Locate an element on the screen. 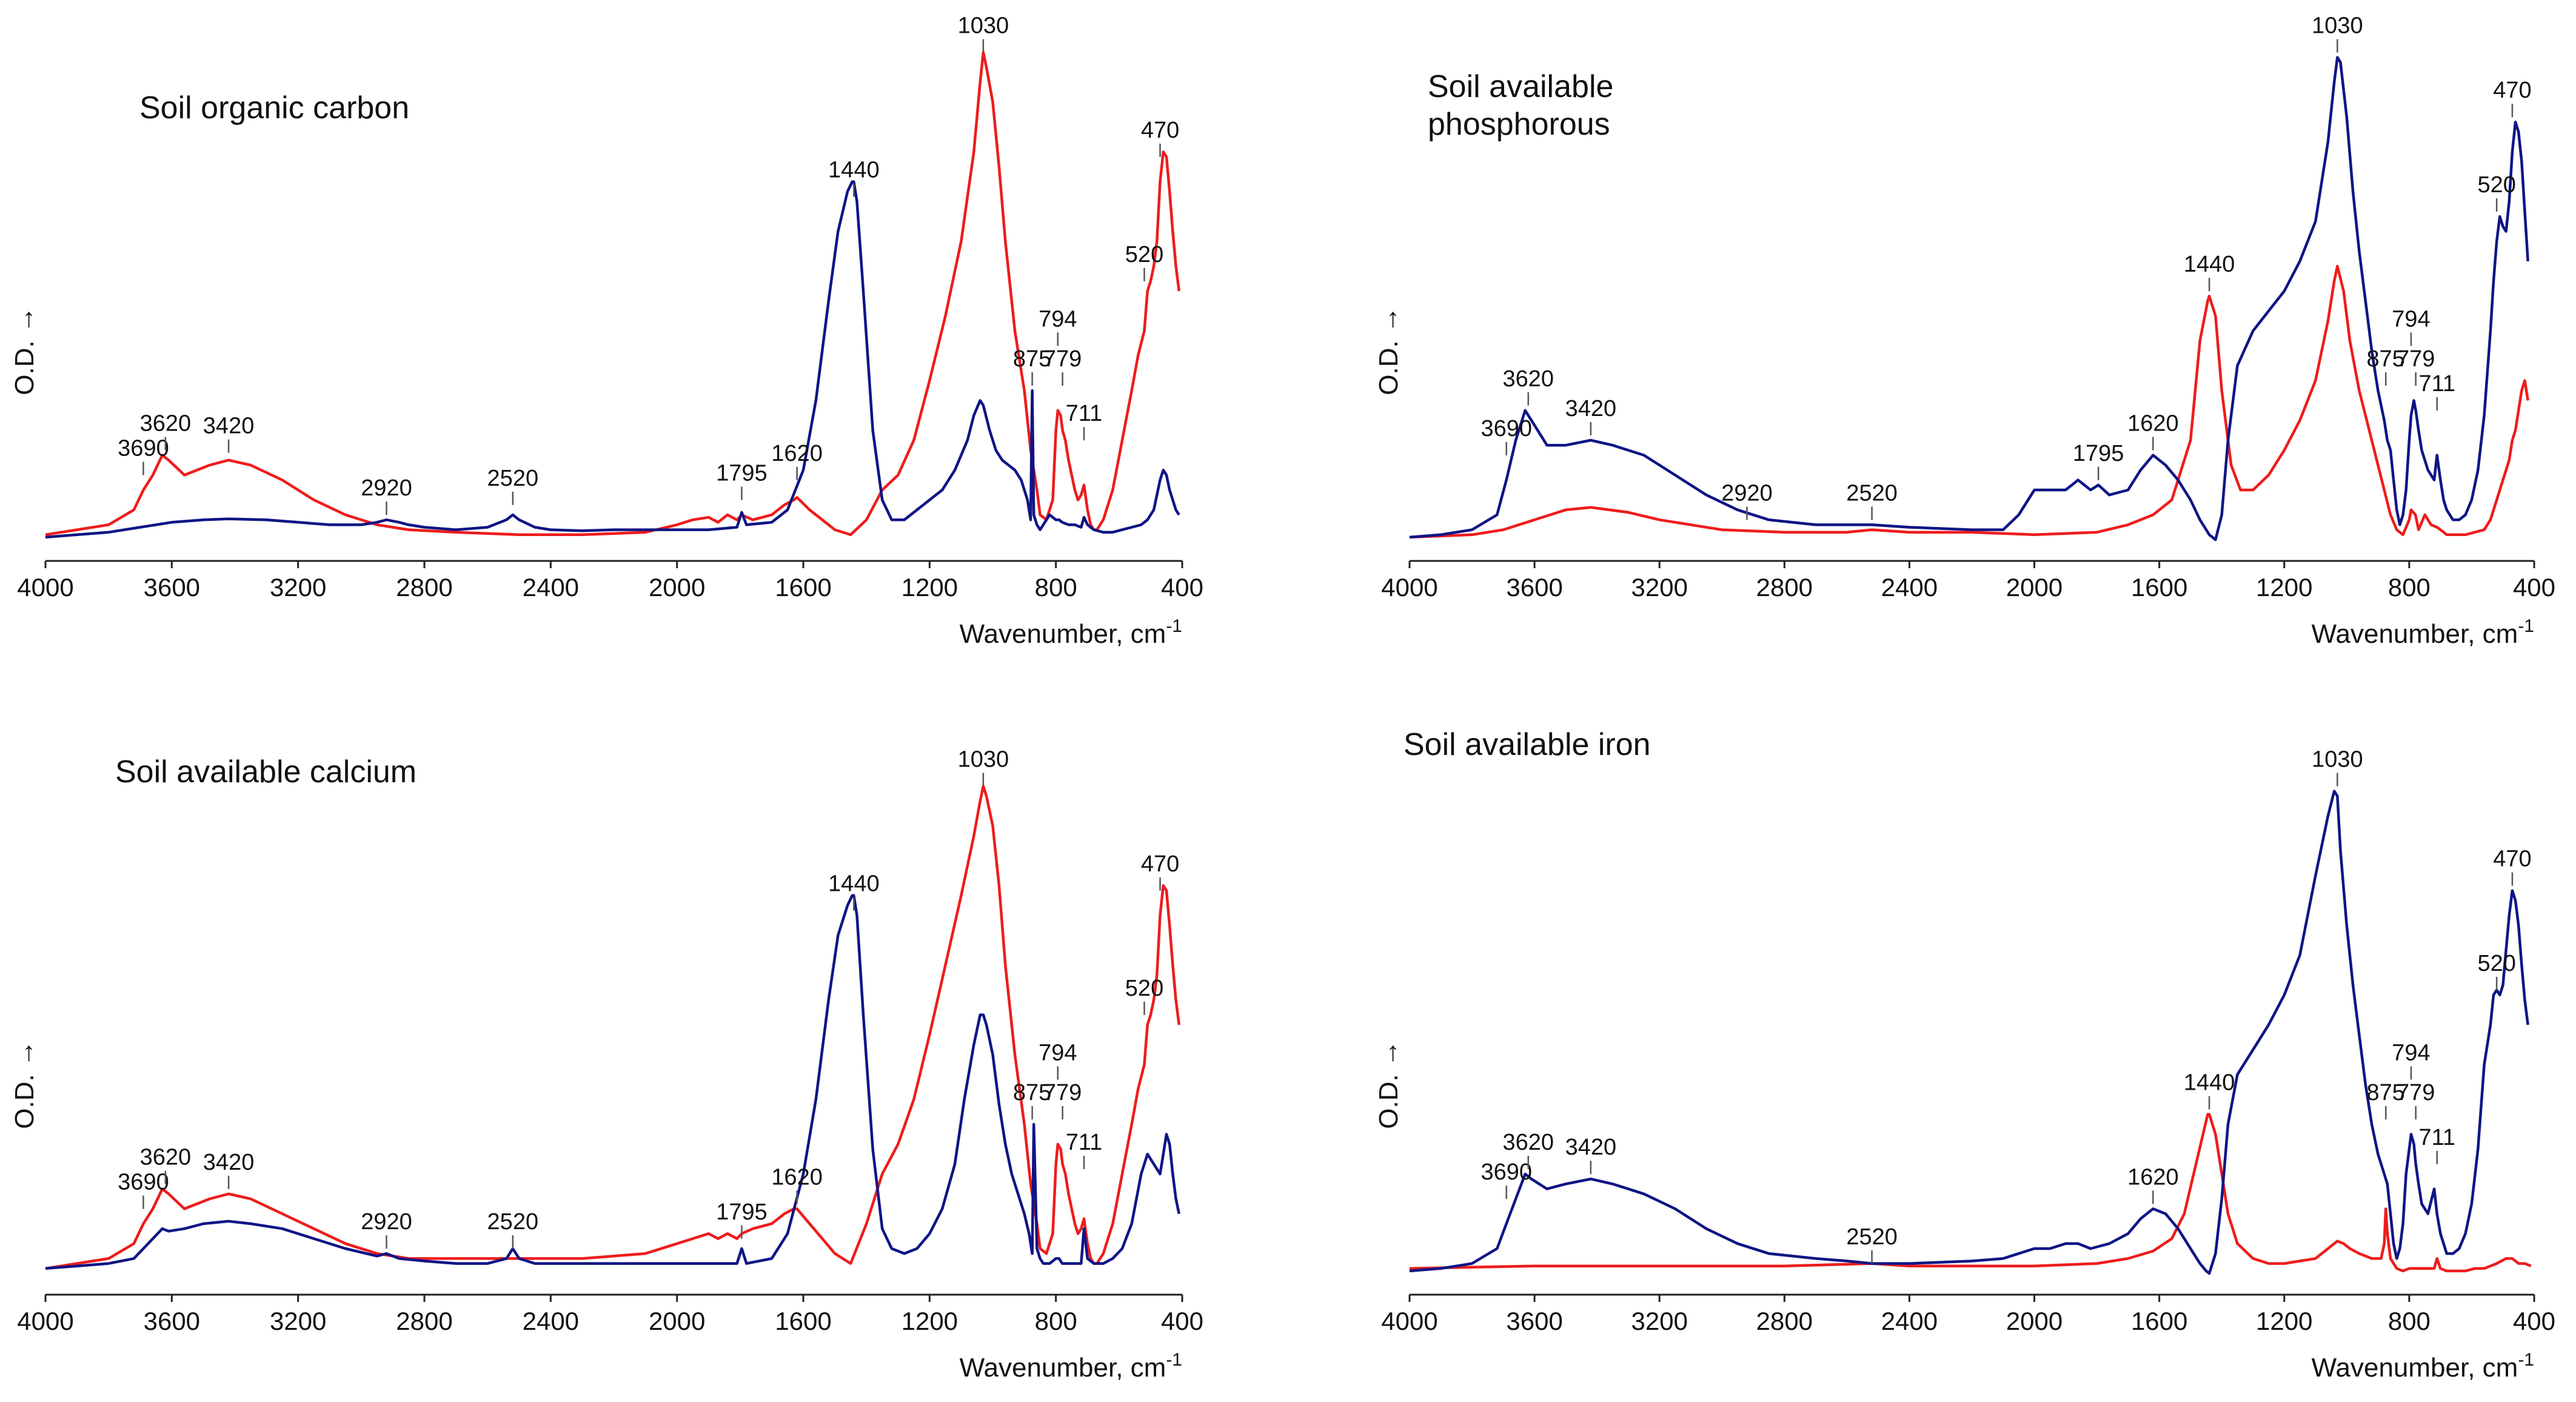  peak-label: 1440 is located at coordinates (2209, 1083).